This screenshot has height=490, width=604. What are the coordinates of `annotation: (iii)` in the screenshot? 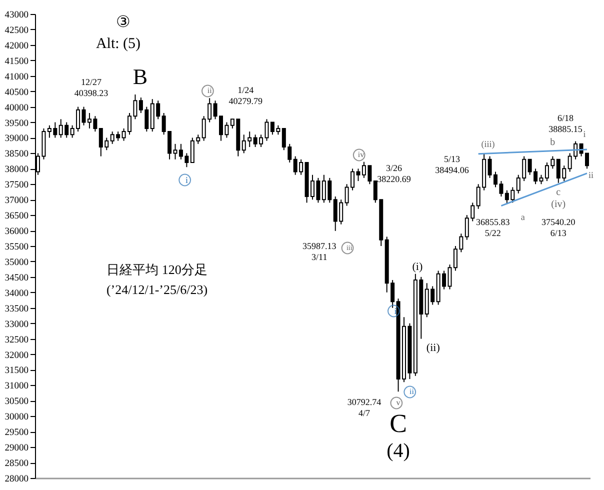 It's located at (488, 144).